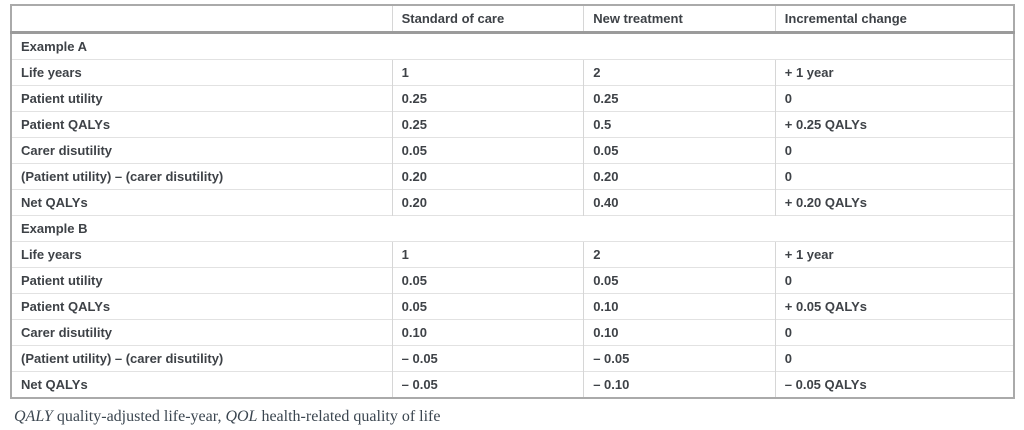 The height and width of the screenshot is (430, 1024). What do you see at coordinates (512, 46) in the screenshot?
I see `section-row-example-a: Example A` at bounding box center [512, 46].